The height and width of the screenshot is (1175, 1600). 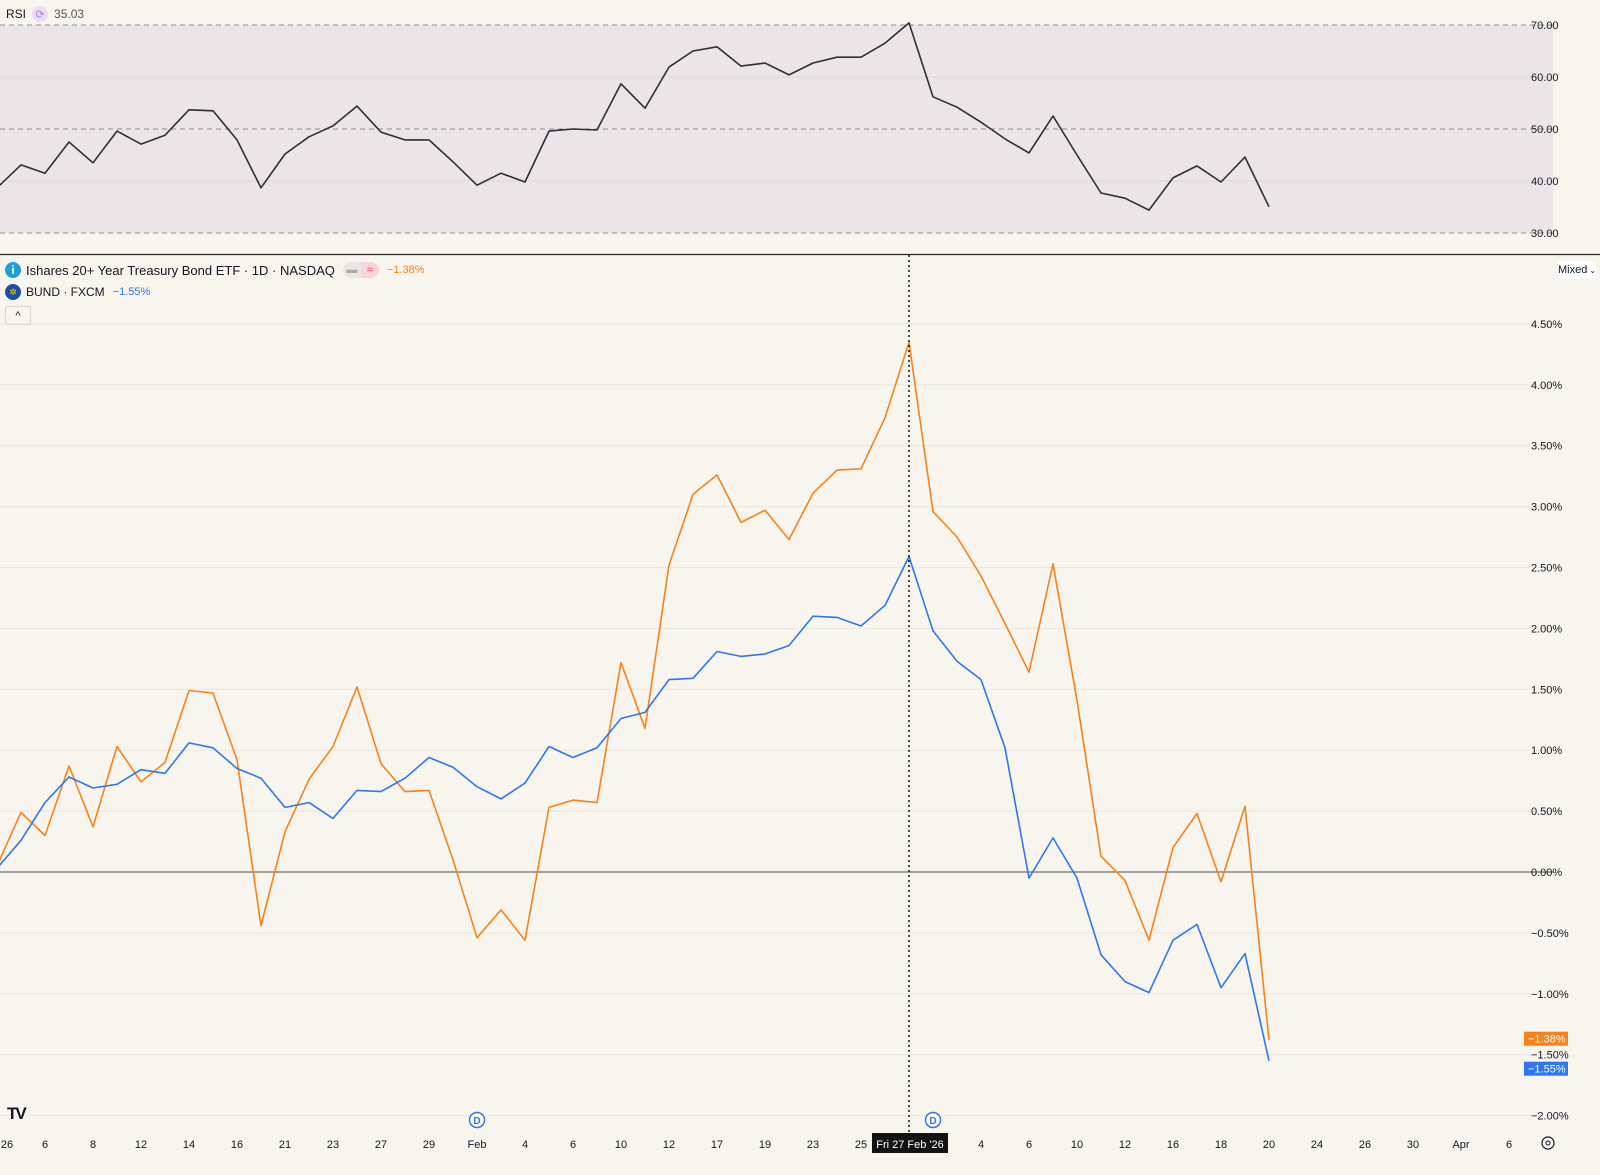 What do you see at coordinates (1545, 234) in the screenshot?
I see `rsi-axis-label: 30.00` at bounding box center [1545, 234].